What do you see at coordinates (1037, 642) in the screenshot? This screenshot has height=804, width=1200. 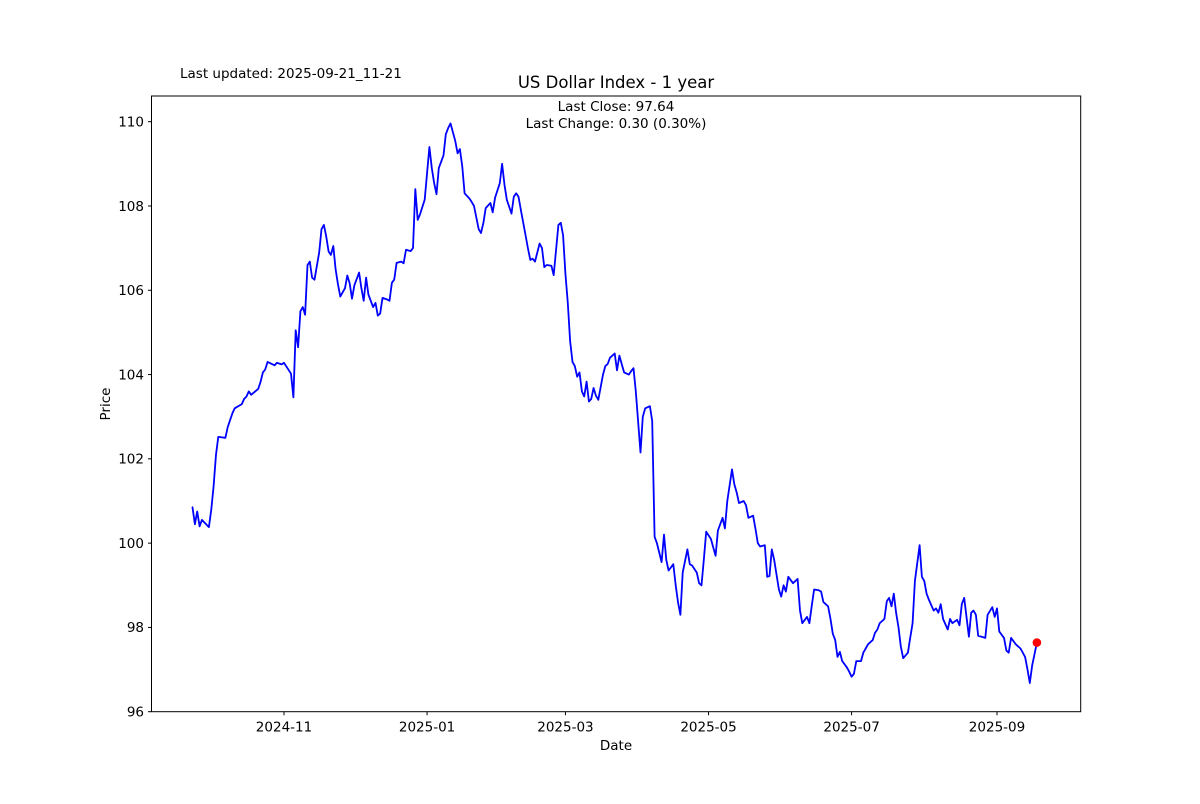 I see `last-price-marker` at bounding box center [1037, 642].